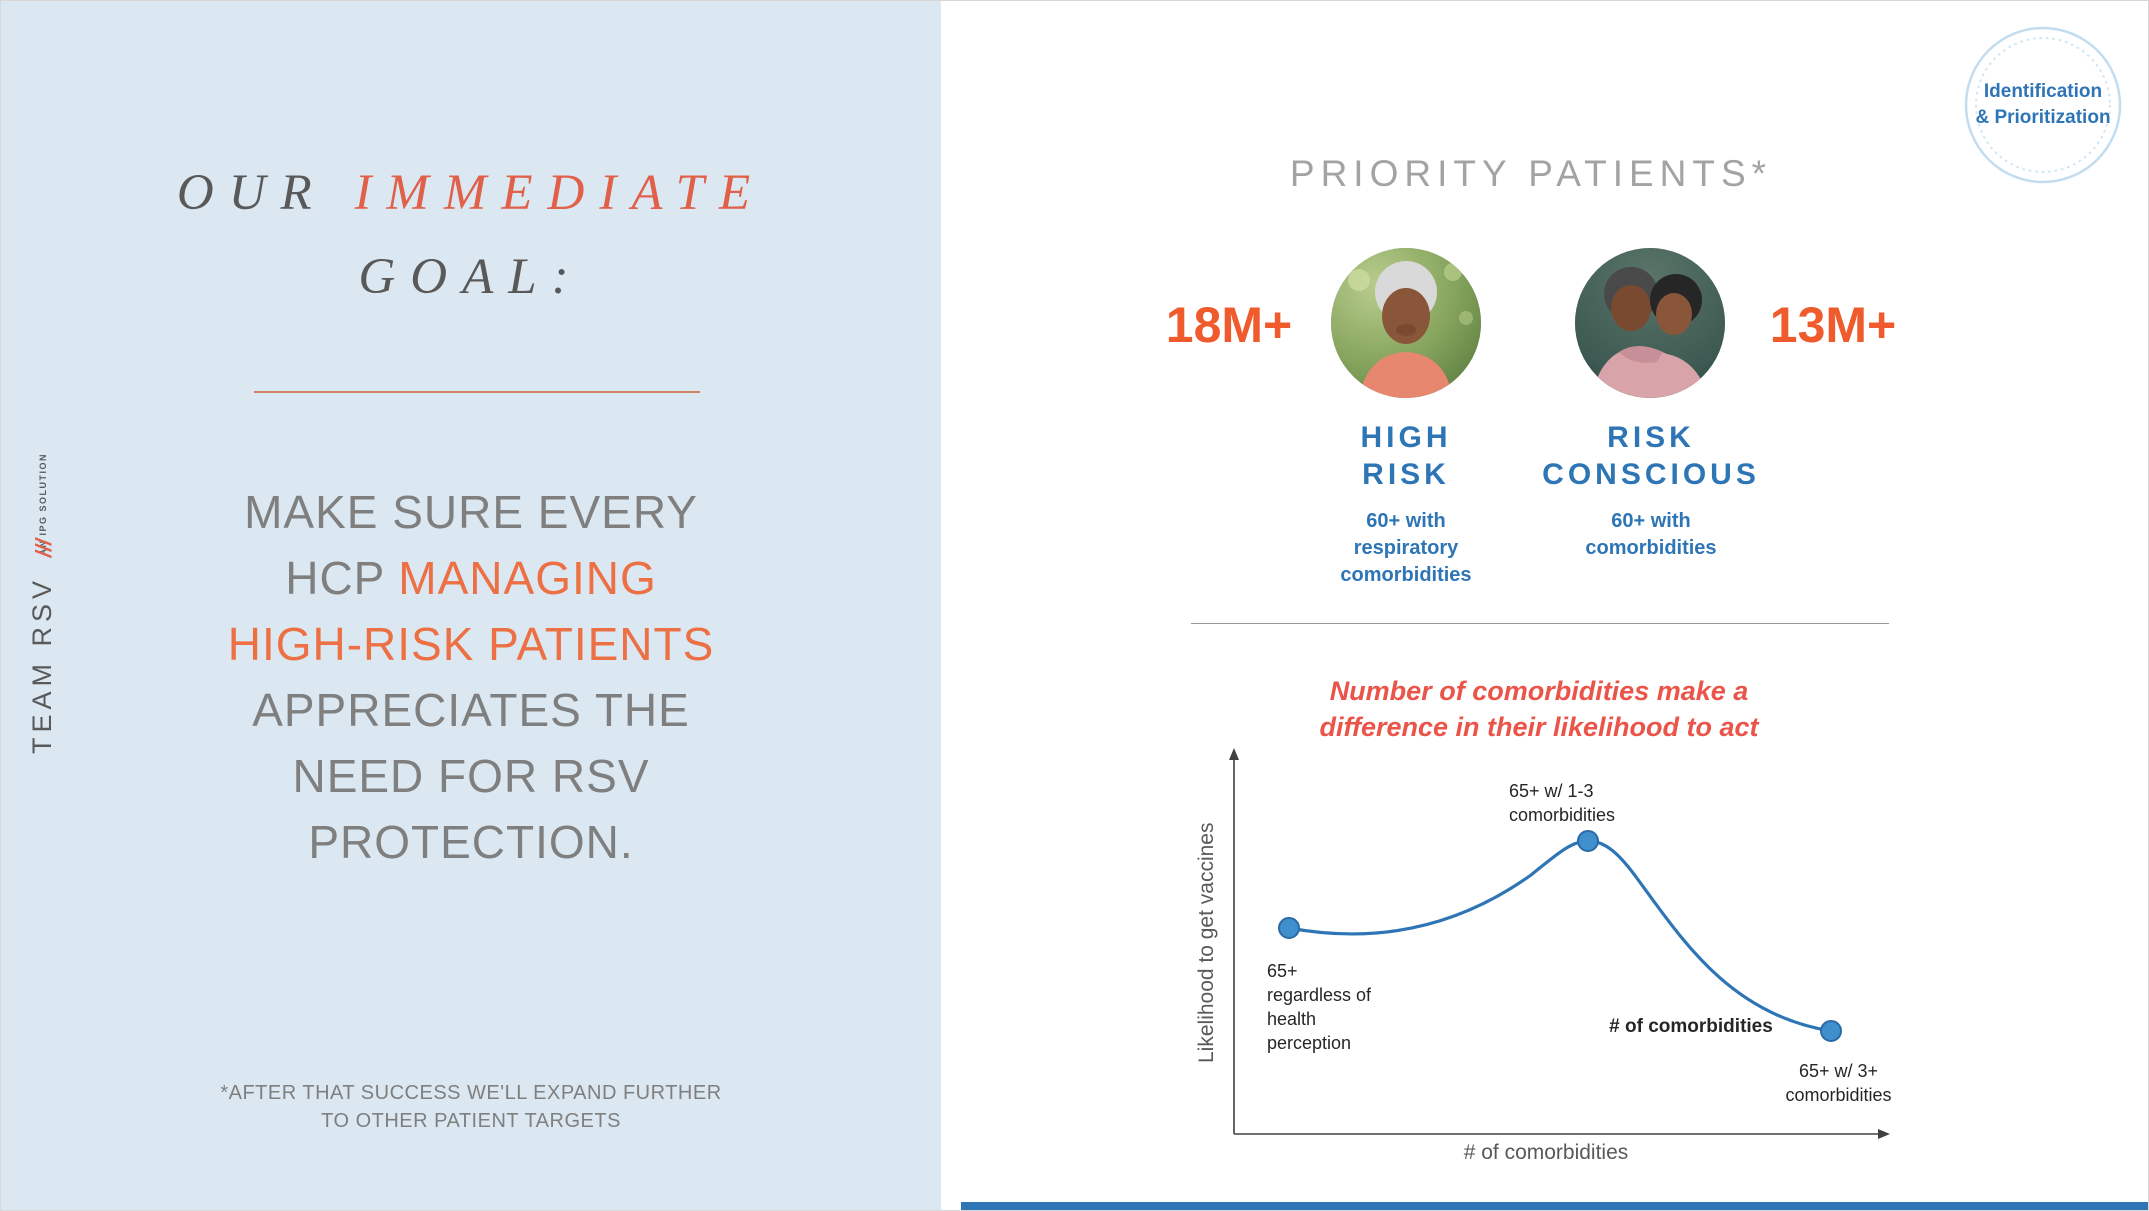 The height and width of the screenshot is (1211, 2149). I want to click on high-risk-label-line1: HIGH, so click(1406, 437).